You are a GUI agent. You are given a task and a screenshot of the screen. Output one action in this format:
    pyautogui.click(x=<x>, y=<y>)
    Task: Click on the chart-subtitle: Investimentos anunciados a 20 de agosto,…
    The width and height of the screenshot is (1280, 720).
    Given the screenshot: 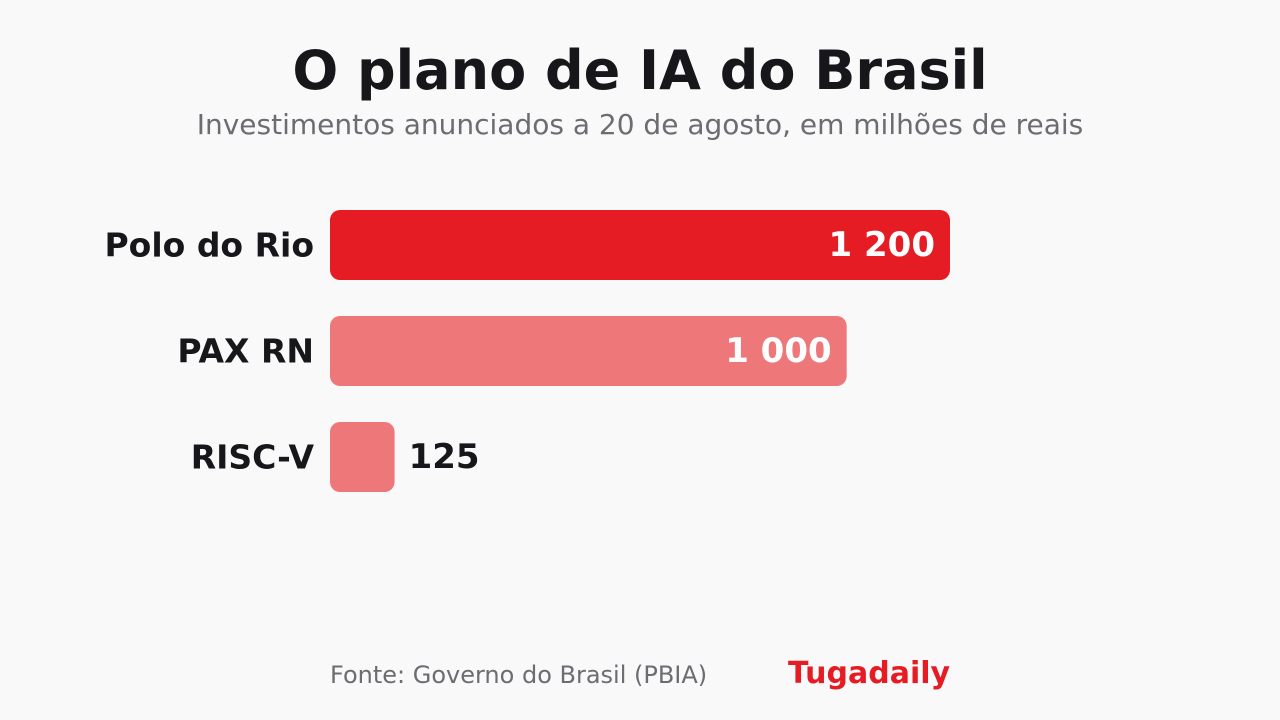 What is the action you would take?
    pyautogui.click(x=640, y=124)
    